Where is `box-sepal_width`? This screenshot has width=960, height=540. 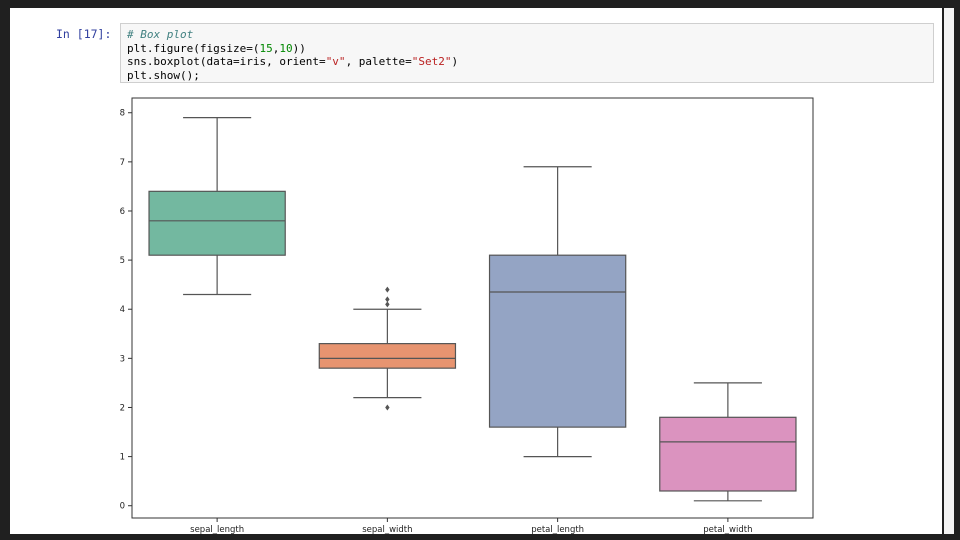 box-sepal_width is located at coordinates (387, 356).